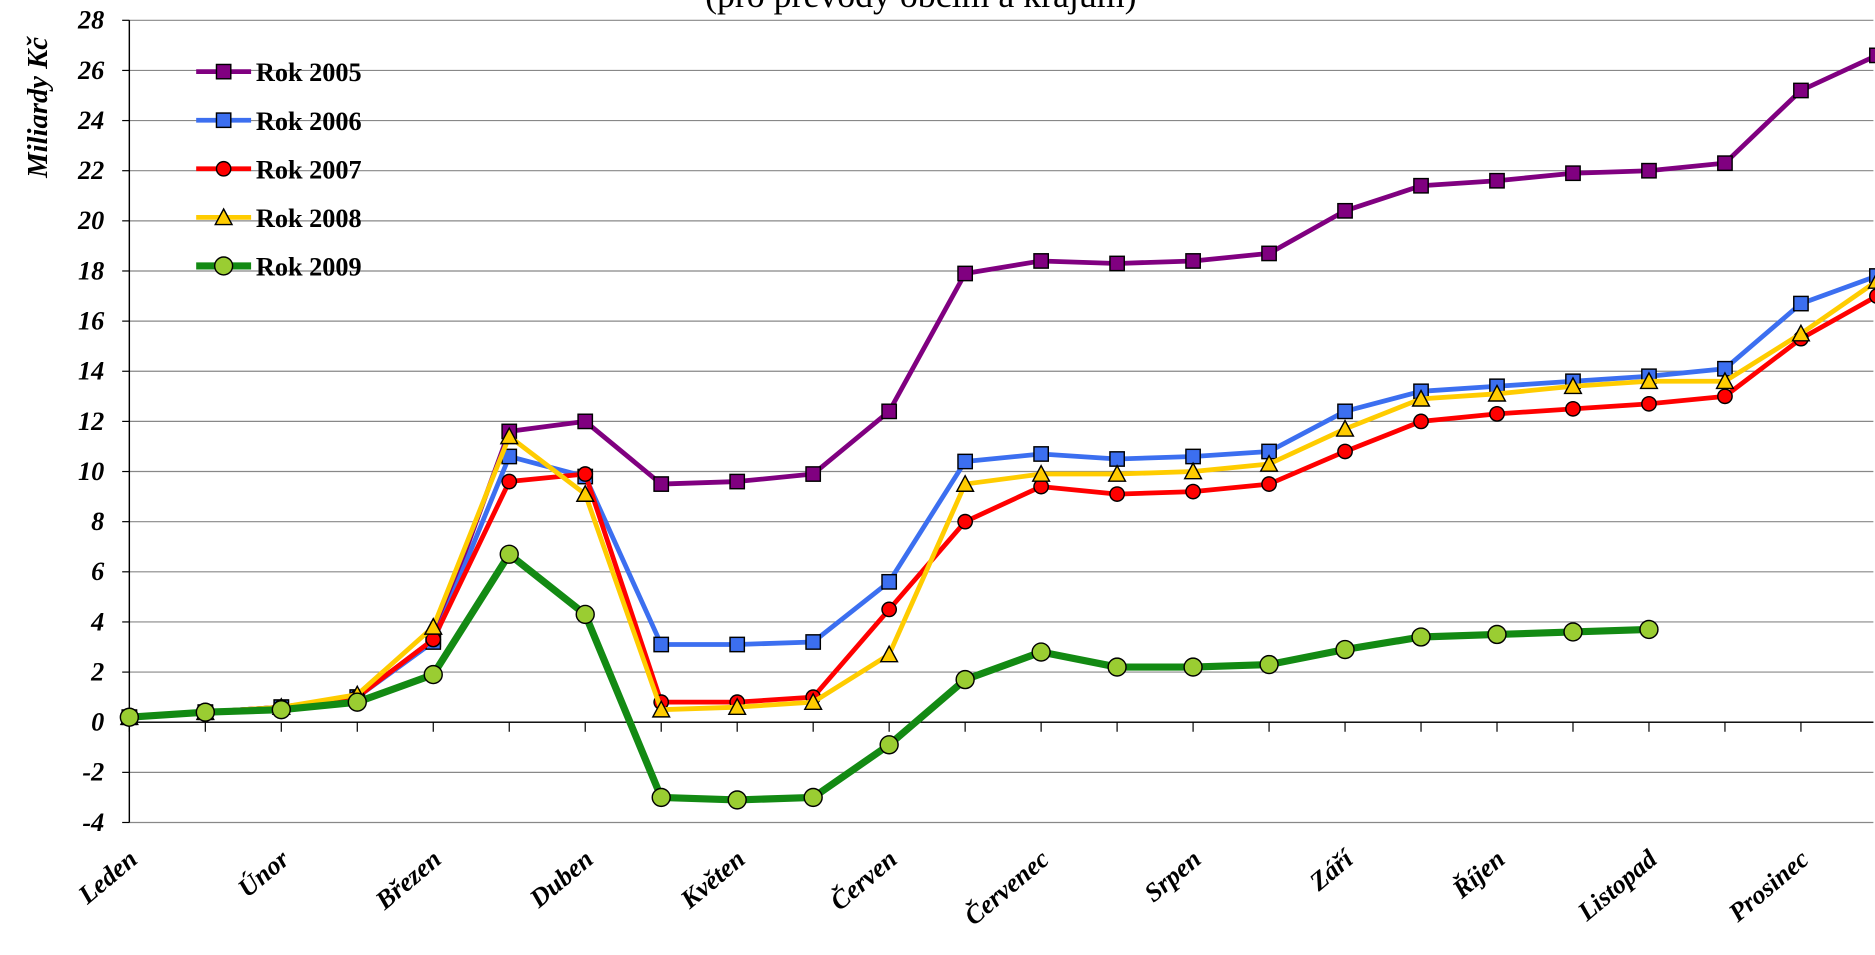 The width and height of the screenshot is (1875, 955). Describe the element at coordinates (97, 621) in the screenshot. I see `y-tick-label: 4` at that location.